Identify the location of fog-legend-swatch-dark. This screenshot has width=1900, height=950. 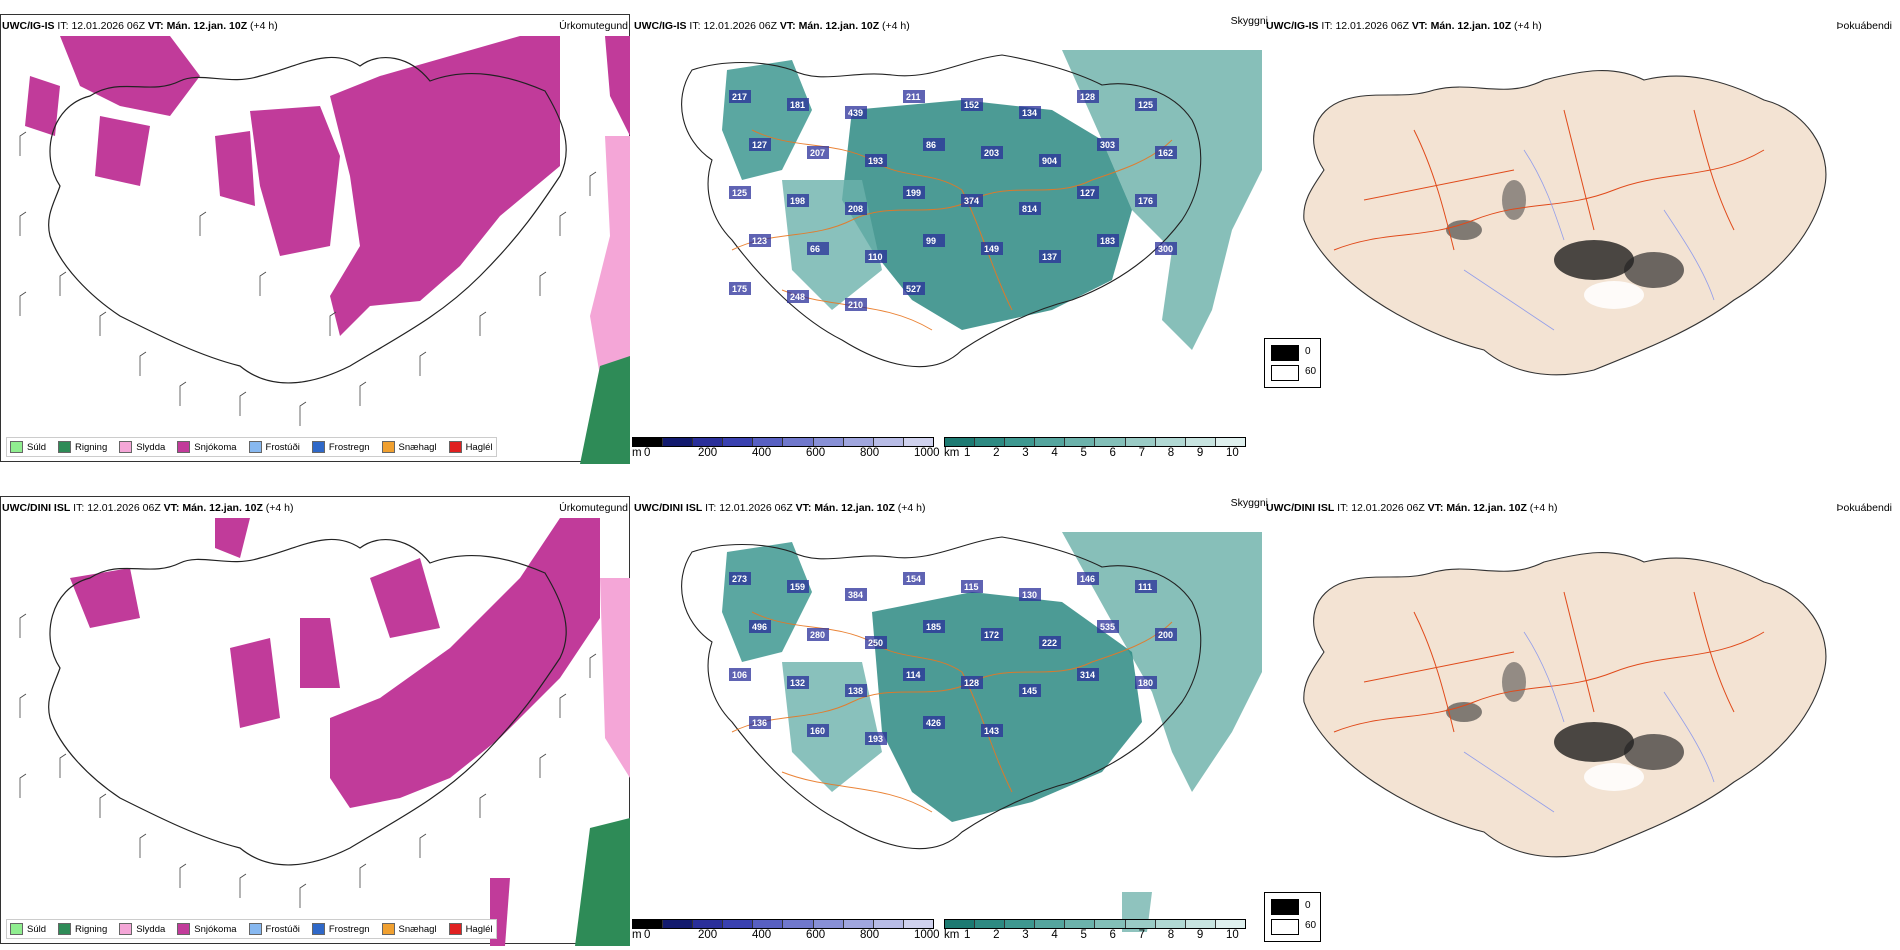
(1285, 353).